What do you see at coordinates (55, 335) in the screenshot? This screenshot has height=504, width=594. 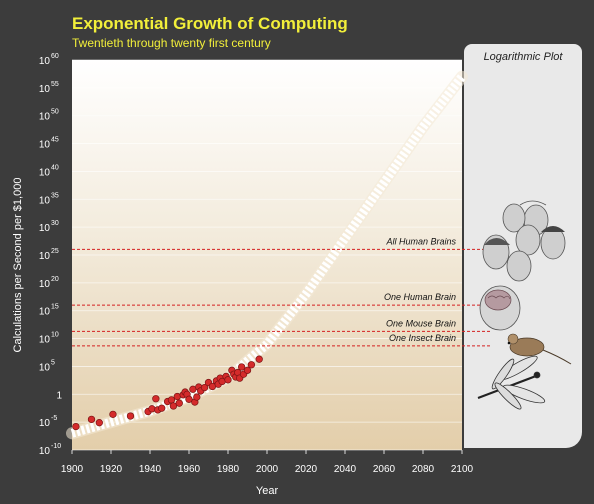 I see `y-tick-exponent: 10` at bounding box center [55, 335].